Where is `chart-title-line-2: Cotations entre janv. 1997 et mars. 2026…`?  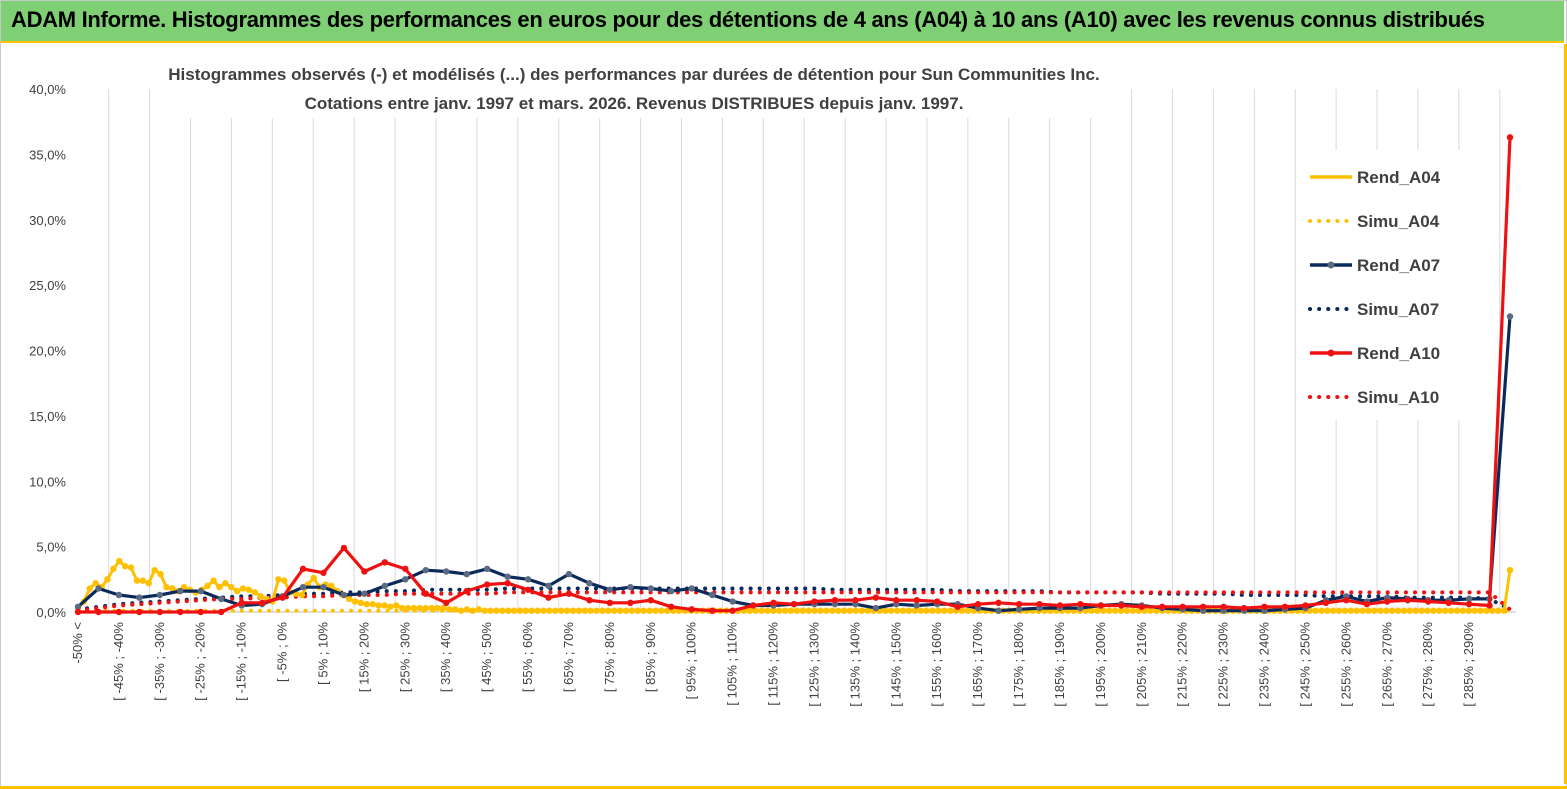 chart-title-line-2: Cotations entre janv. 1997 et mars. 2026… is located at coordinates (634, 103).